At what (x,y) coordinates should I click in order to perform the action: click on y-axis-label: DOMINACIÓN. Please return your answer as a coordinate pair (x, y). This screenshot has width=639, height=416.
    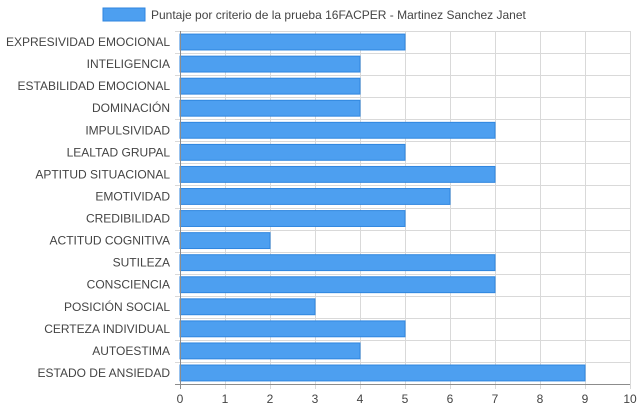
    Looking at the image, I should click on (131, 107).